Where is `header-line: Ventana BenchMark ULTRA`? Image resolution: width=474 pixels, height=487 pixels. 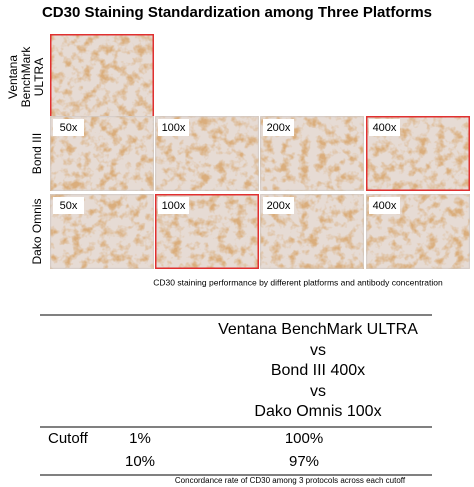 header-line: Ventana BenchMark ULTRA is located at coordinates (318, 329).